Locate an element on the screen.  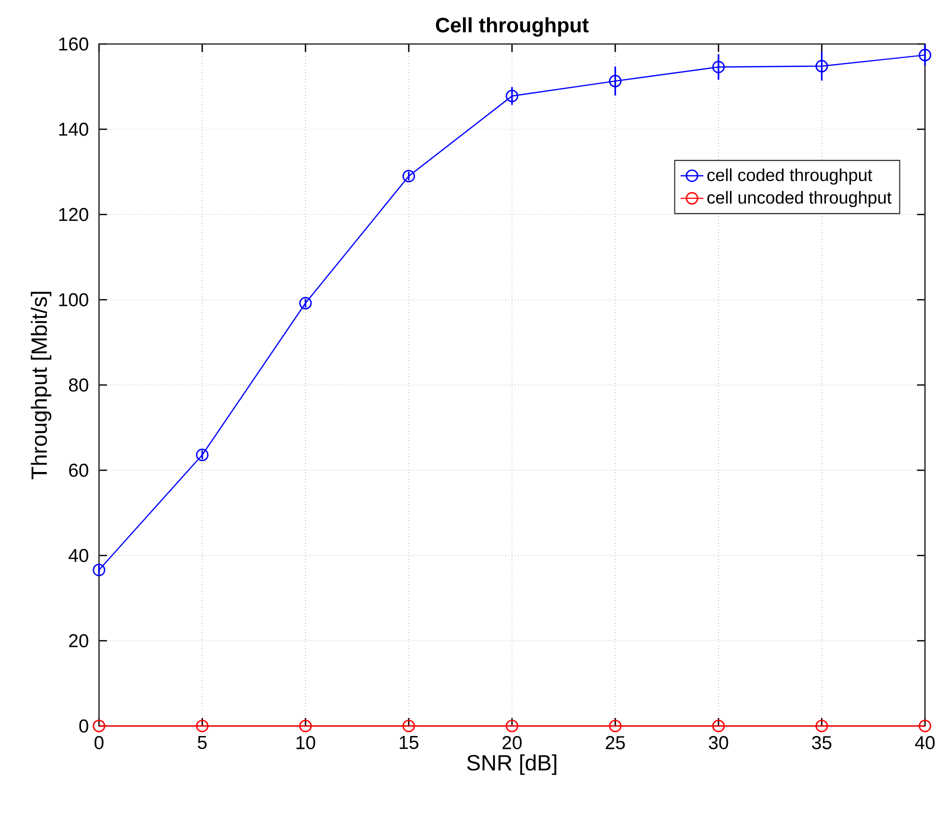
y-tick-label: 40 is located at coordinates (78, 555).